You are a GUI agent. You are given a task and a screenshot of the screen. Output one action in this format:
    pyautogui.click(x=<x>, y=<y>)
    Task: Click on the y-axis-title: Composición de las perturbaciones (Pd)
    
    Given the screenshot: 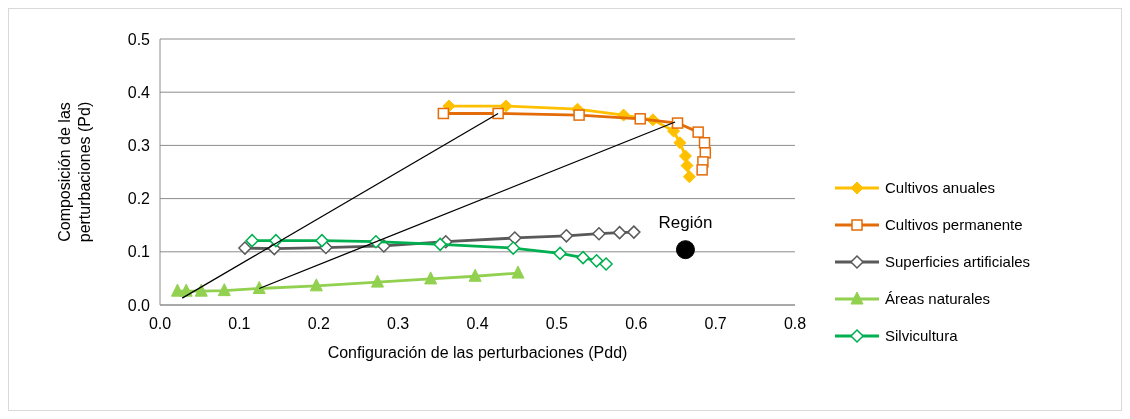 What is the action you would take?
    pyautogui.click(x=74, y=172)
    